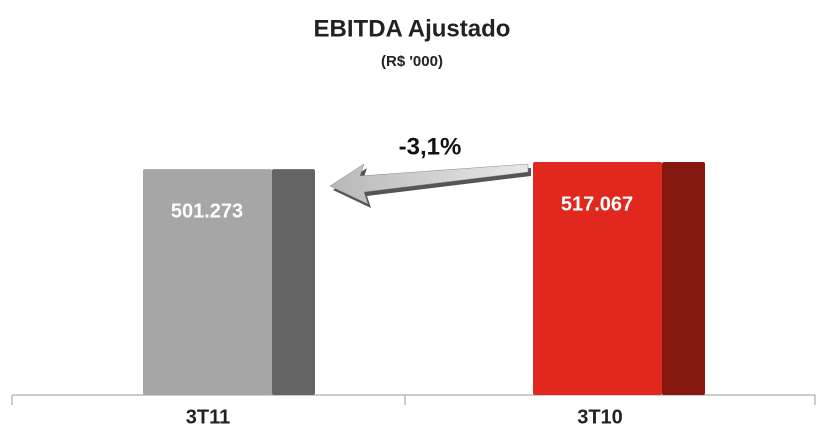  What do you see at coordinates (412, 28) in the screenshot?
I see `chart-title: EBITDA Ajustado` at bounding box center [412, 28].